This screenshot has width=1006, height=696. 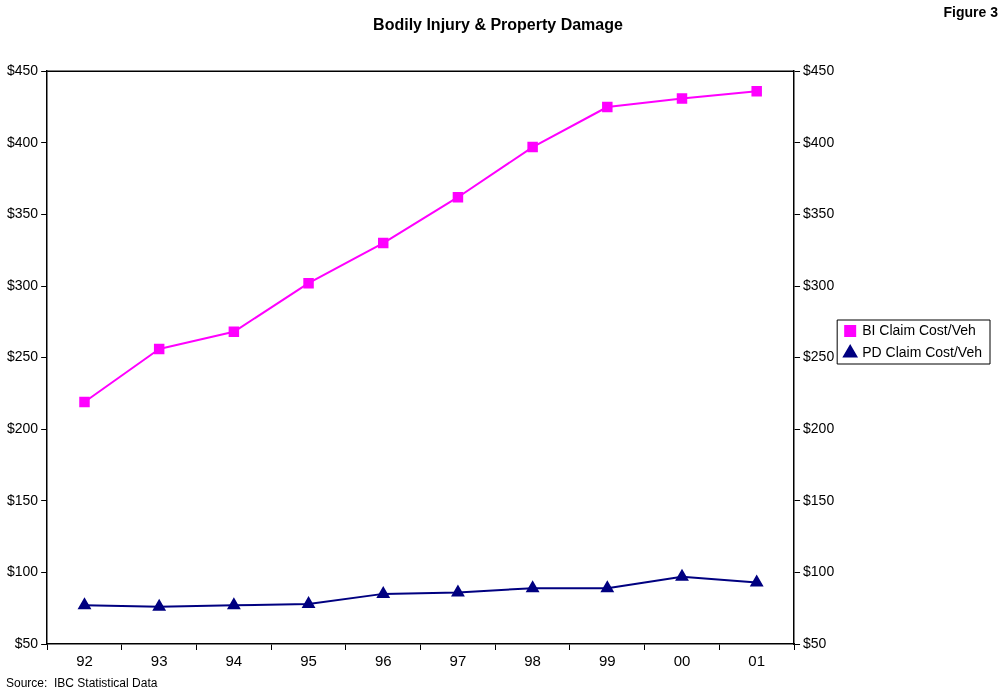 What do you see at coordinates (498, 25) in the screenshot?
I see `chart-title: Bodily Injury & Property Damage` at bounding box center [498, 25].